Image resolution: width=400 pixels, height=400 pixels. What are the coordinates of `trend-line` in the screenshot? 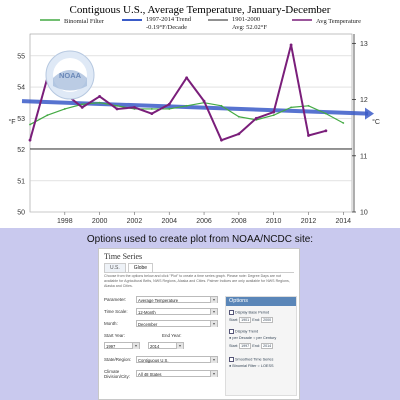 It's located at (195, 107).